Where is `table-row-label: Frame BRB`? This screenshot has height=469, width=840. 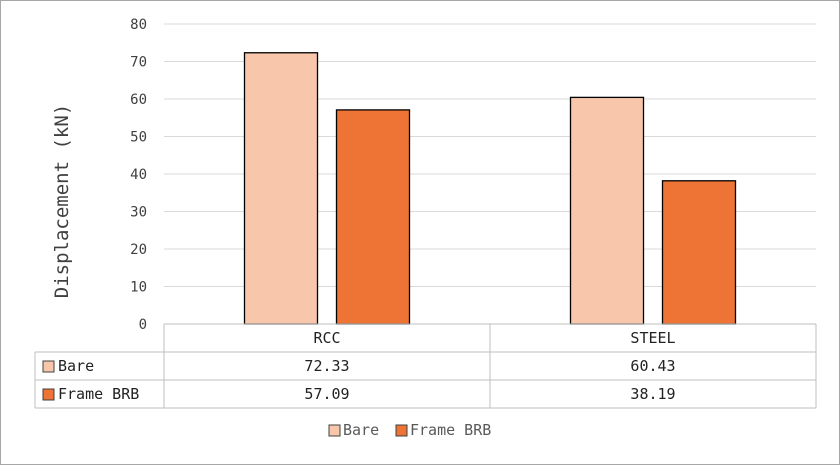 table-row-label: Frame BRB is located at coordinates (98, 394).